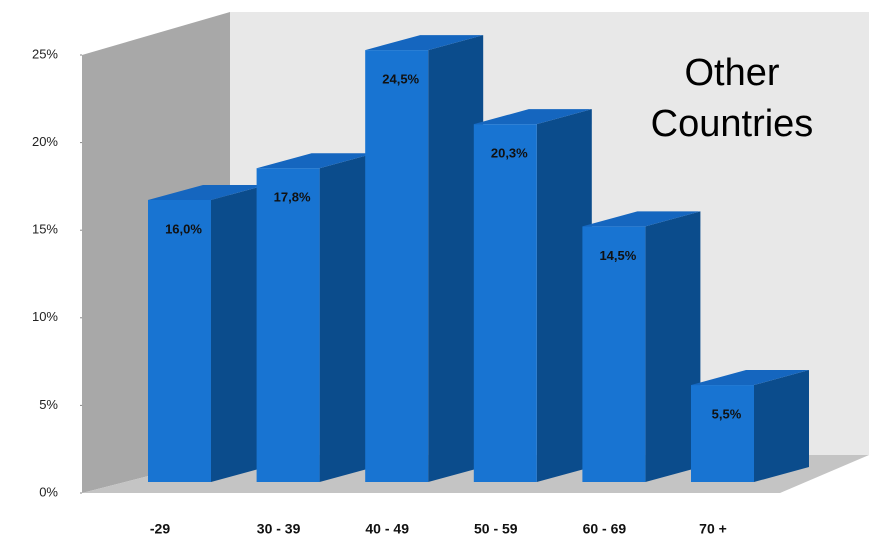  Describe the element at coordinates (45, 316) in the screenshot. I see `y-tick-label: 10%` at that location.